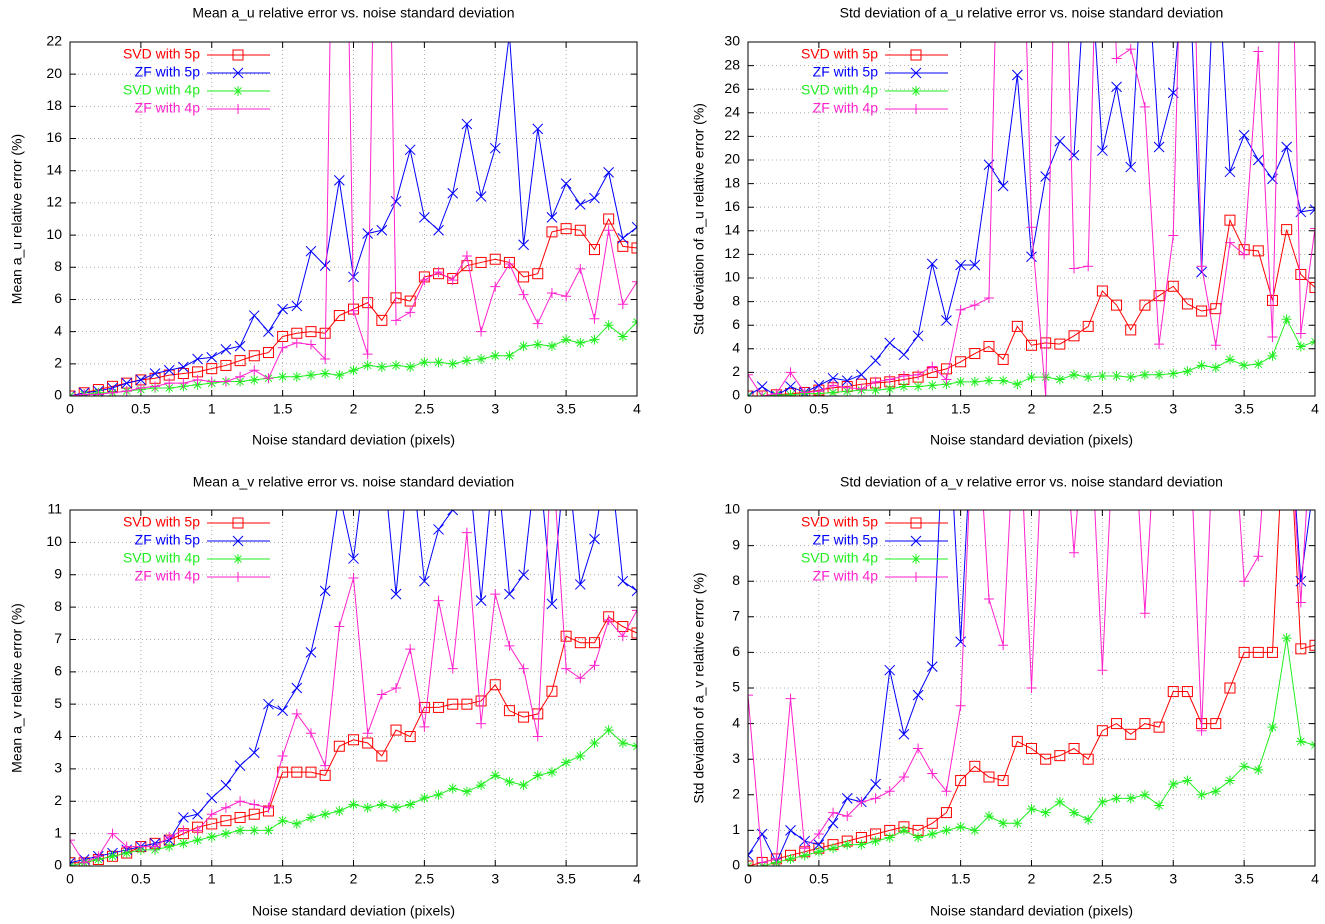  What do you see at coordinates (736, 300) in the screenshot?
I see `y-tick-label: 8` at bounding box center [736, 300].